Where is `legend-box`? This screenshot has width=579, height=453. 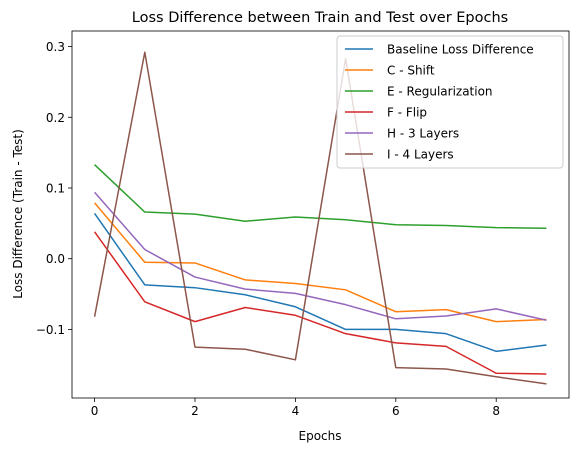
legend-box is located at coordinates (450, 102).